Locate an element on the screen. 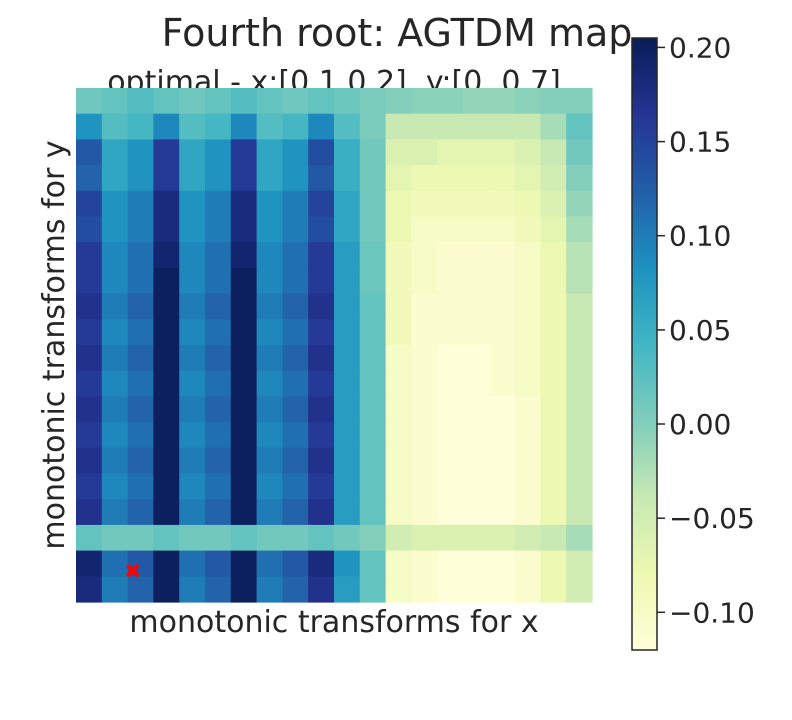 This screenshot has width=792, height=720. colorbar-tick-label: −0.05 is located at coordinates (712, 518).